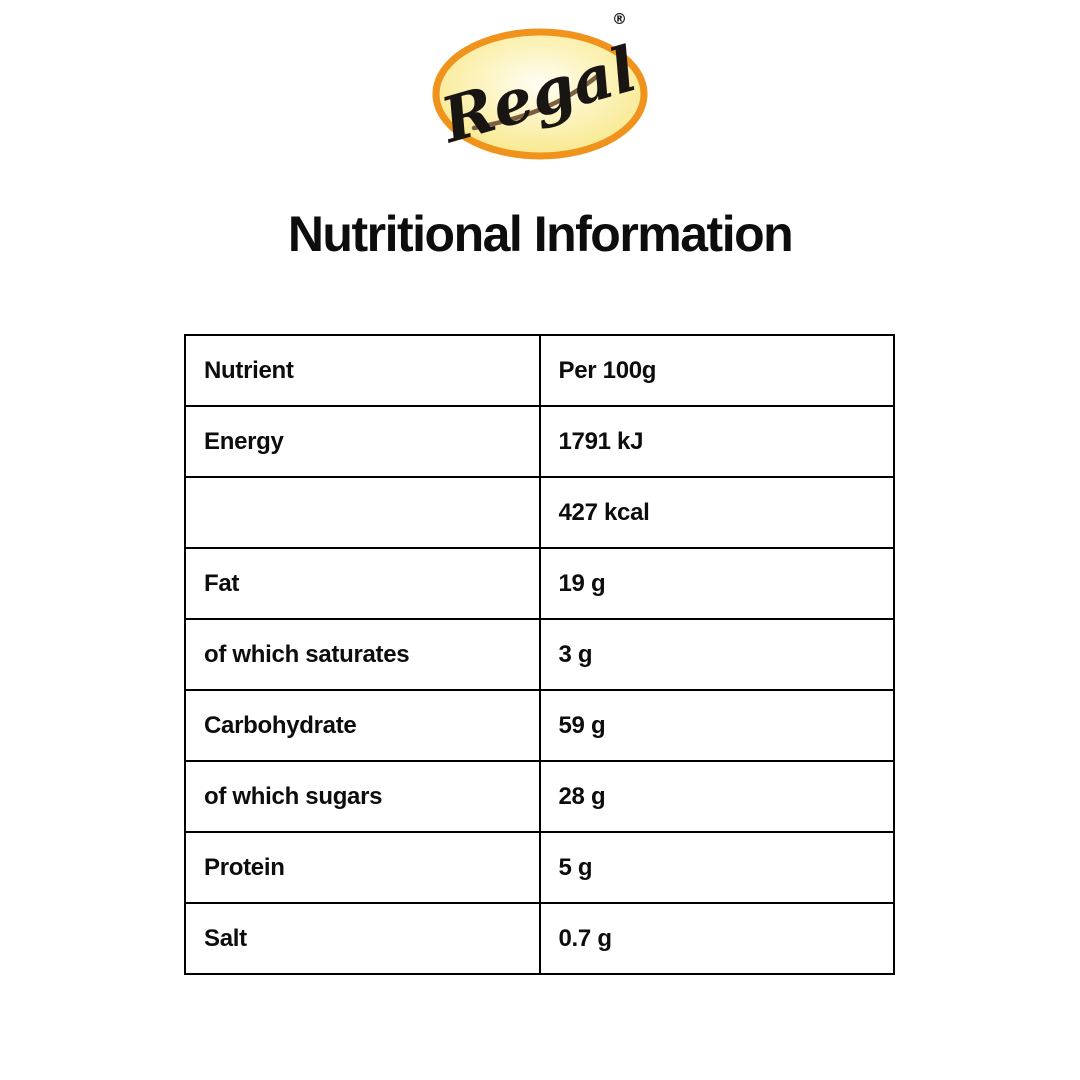 The width and height of the screenshot is (1080, 1080). Describe the element at coordinates (537, 101) in the screenshot. I see `logo-swoosh` at that location.